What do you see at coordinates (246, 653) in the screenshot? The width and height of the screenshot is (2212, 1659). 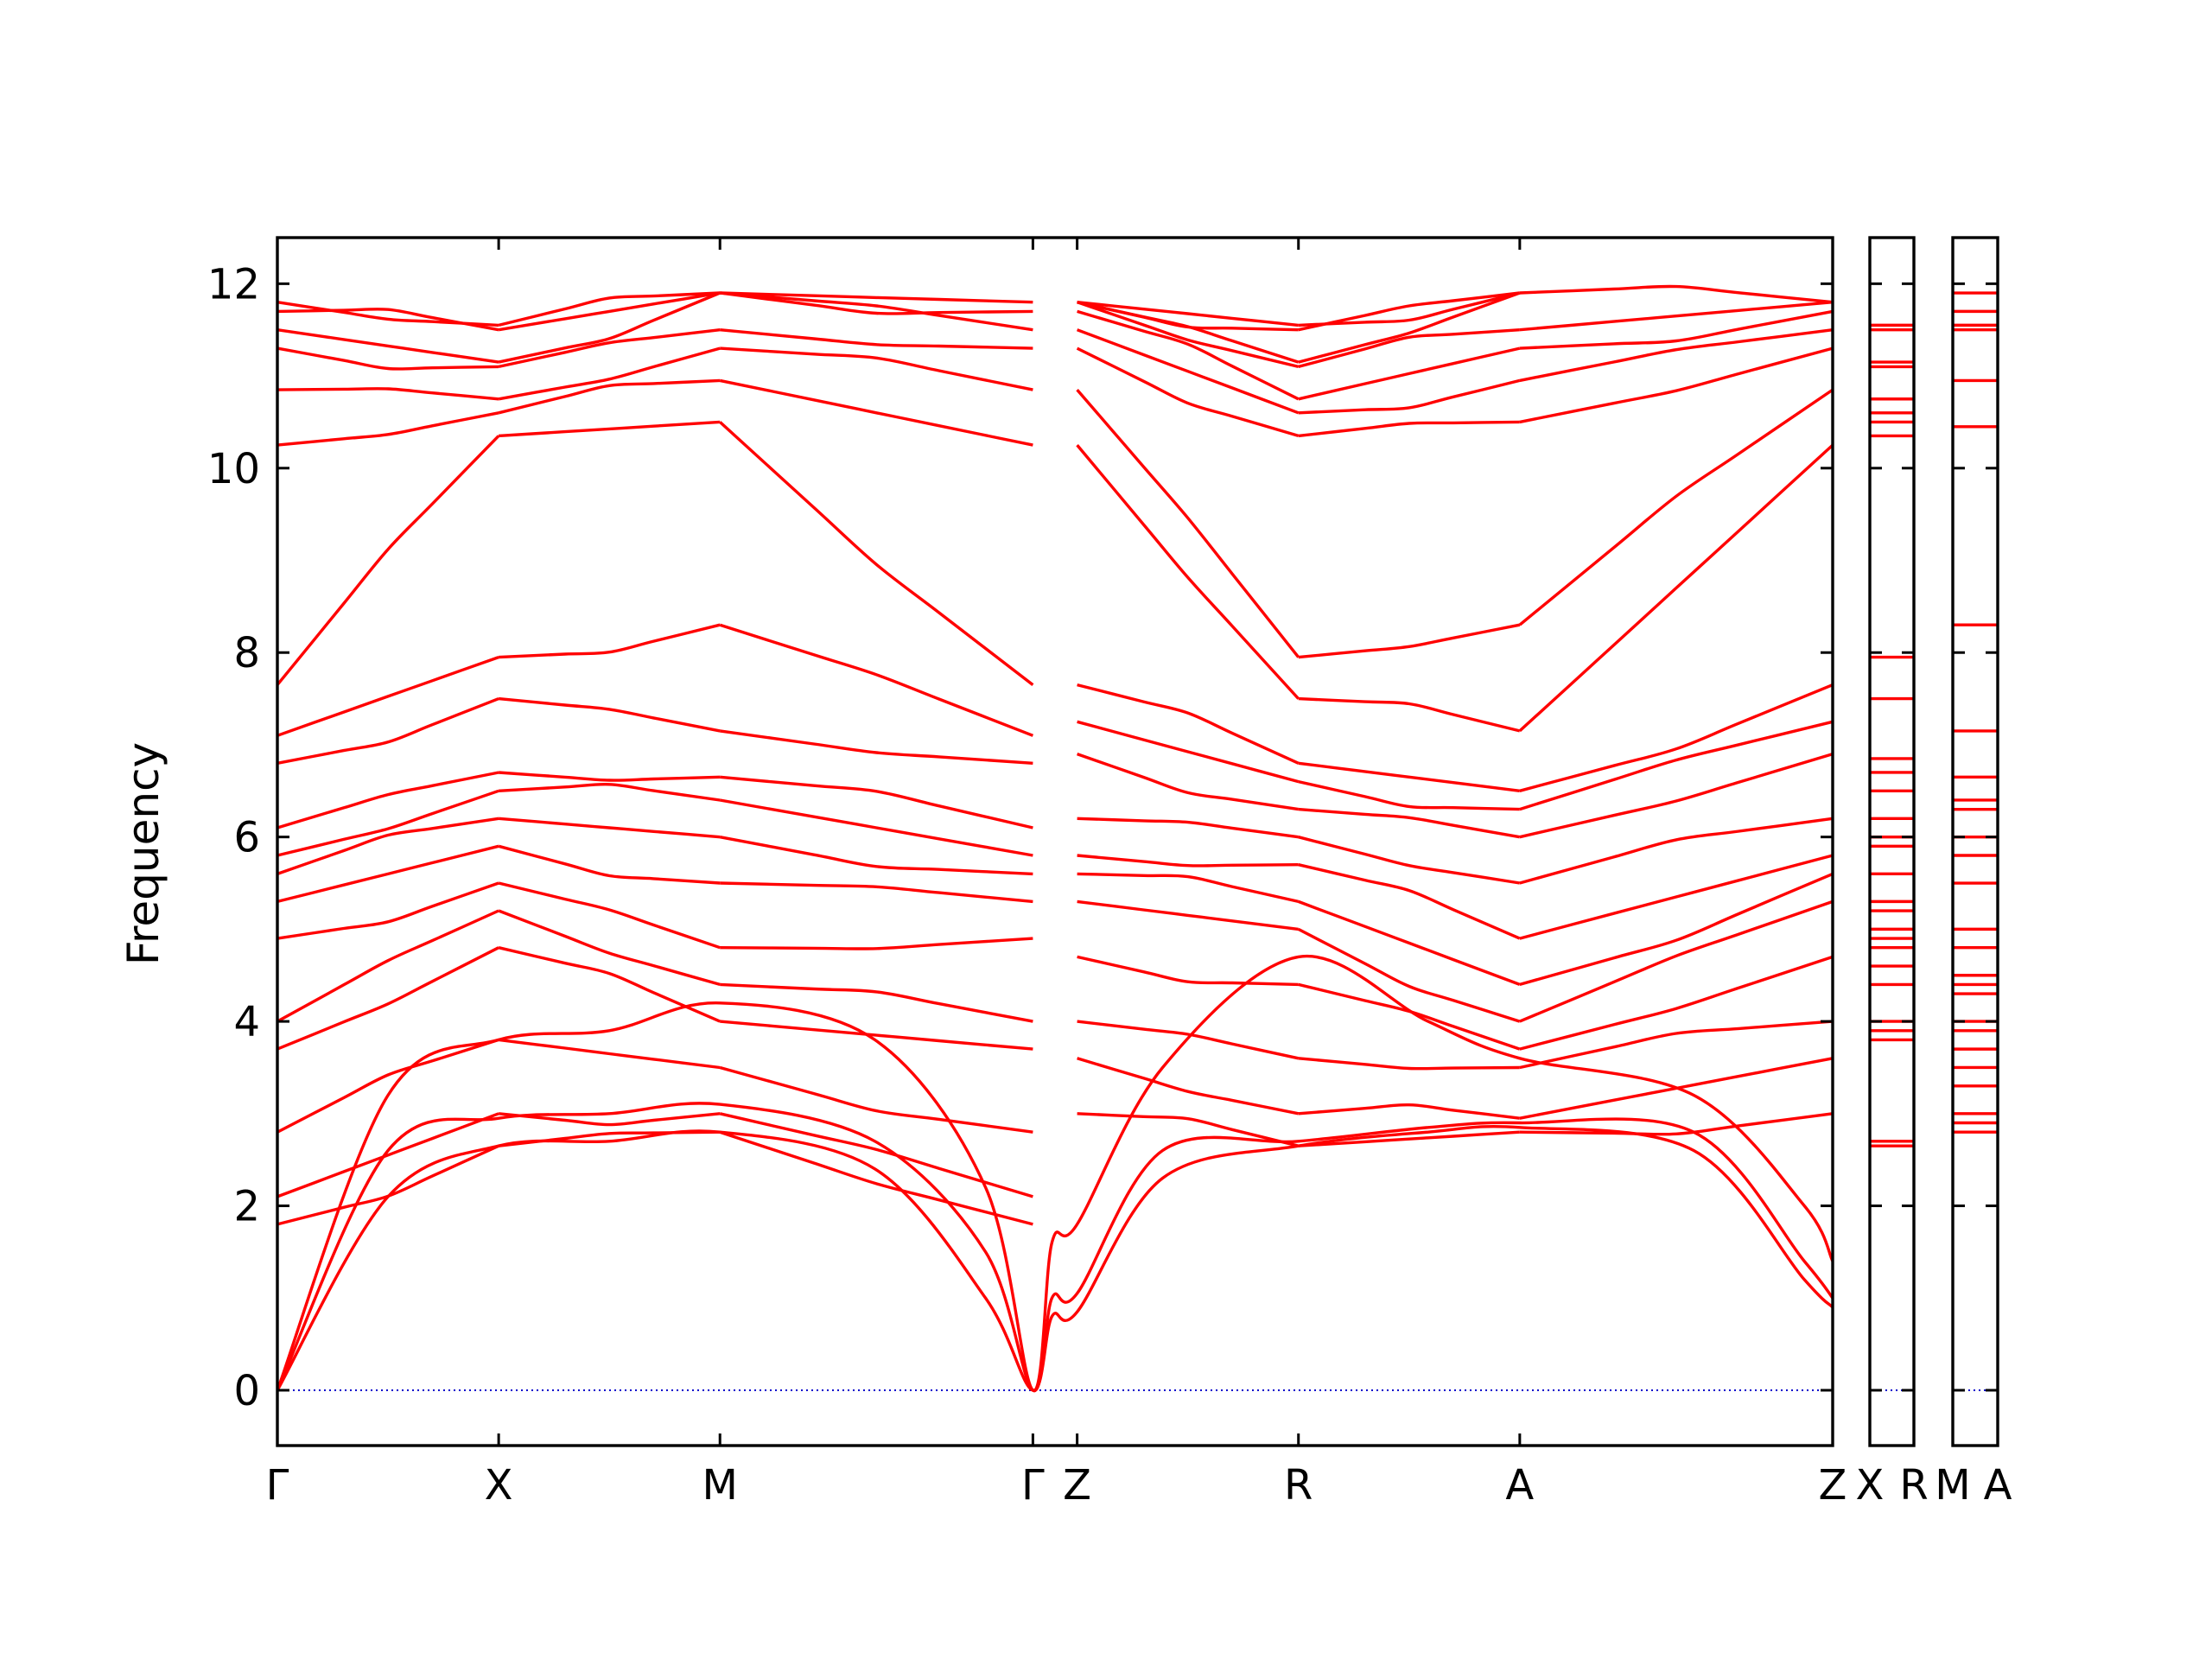 I see `y-tick-label: 8` at bounding box center [246, 653].